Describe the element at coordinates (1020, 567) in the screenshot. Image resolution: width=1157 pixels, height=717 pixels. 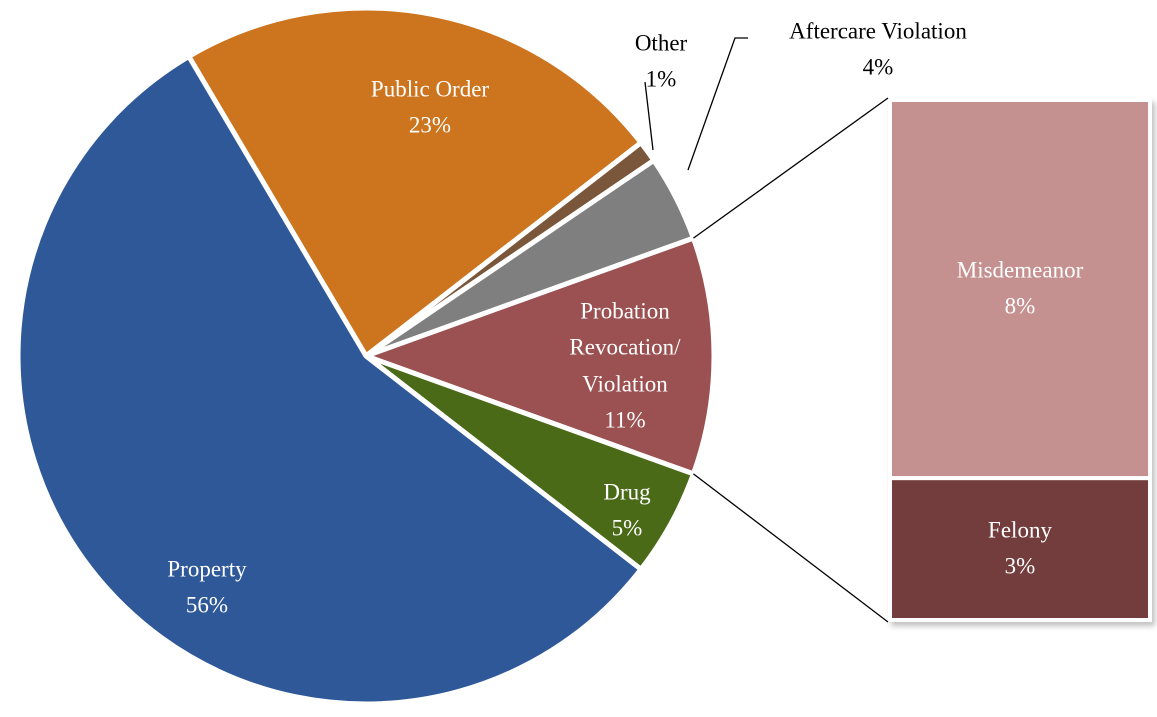
I see `label-value: 3%` at that location.